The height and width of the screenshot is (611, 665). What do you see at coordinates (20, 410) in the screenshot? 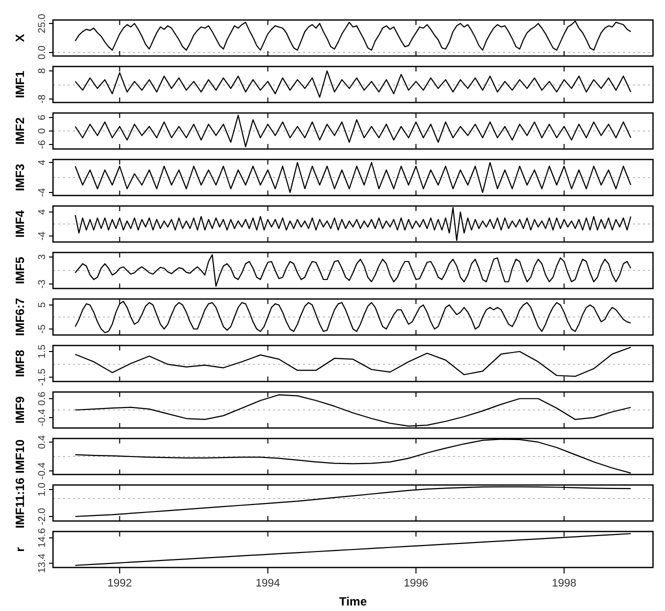
I see `y-axis-title: IMF9` at bounding box center [20, 410].